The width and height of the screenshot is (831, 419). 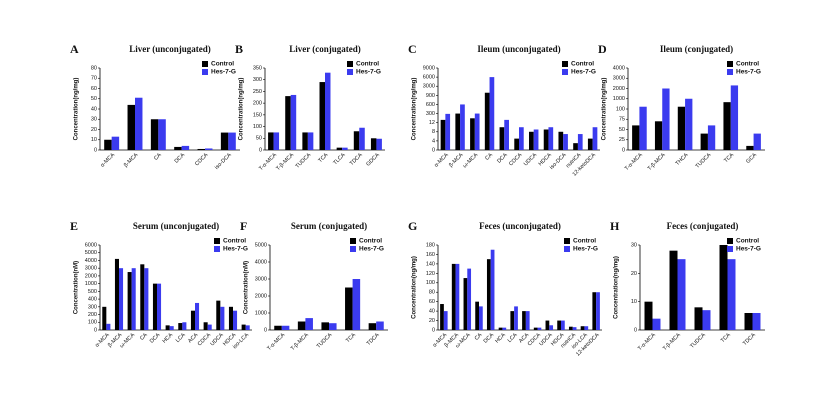 What do you see at coordinates (257, 68) in the screenshot?
I see `y-tick-label: 350` at bounding box center [257, 68].